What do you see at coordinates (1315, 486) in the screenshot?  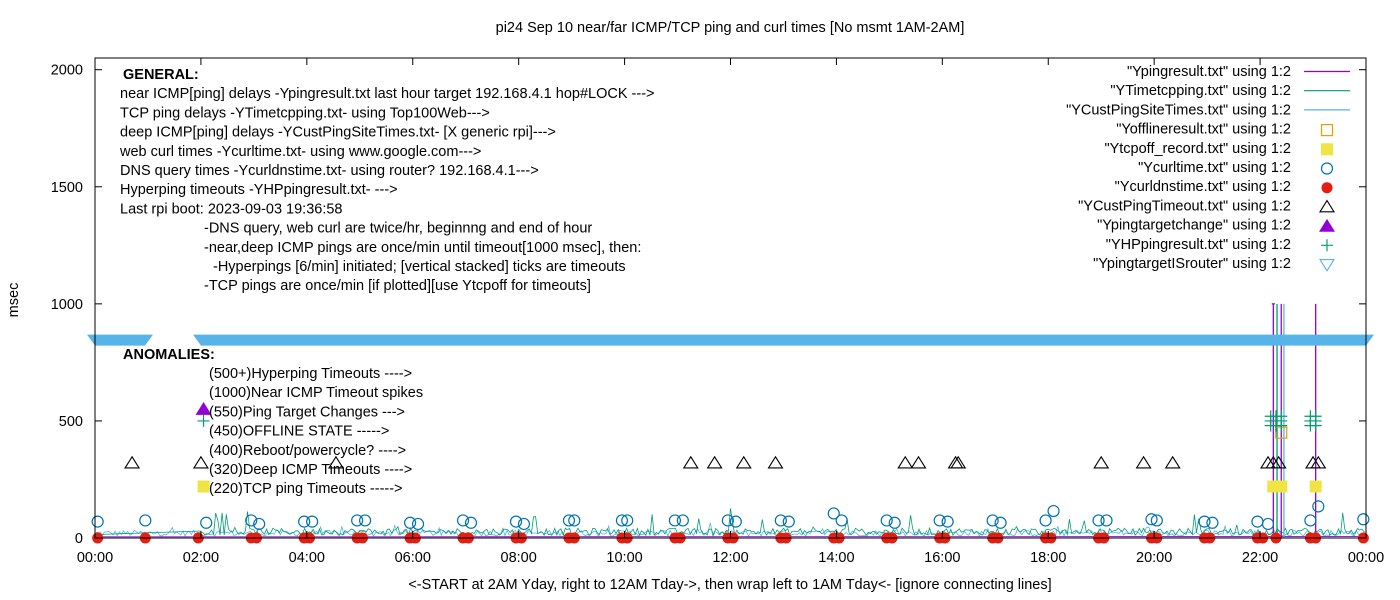 I see `tcpoff-point` at bounding box center [1315, 486].